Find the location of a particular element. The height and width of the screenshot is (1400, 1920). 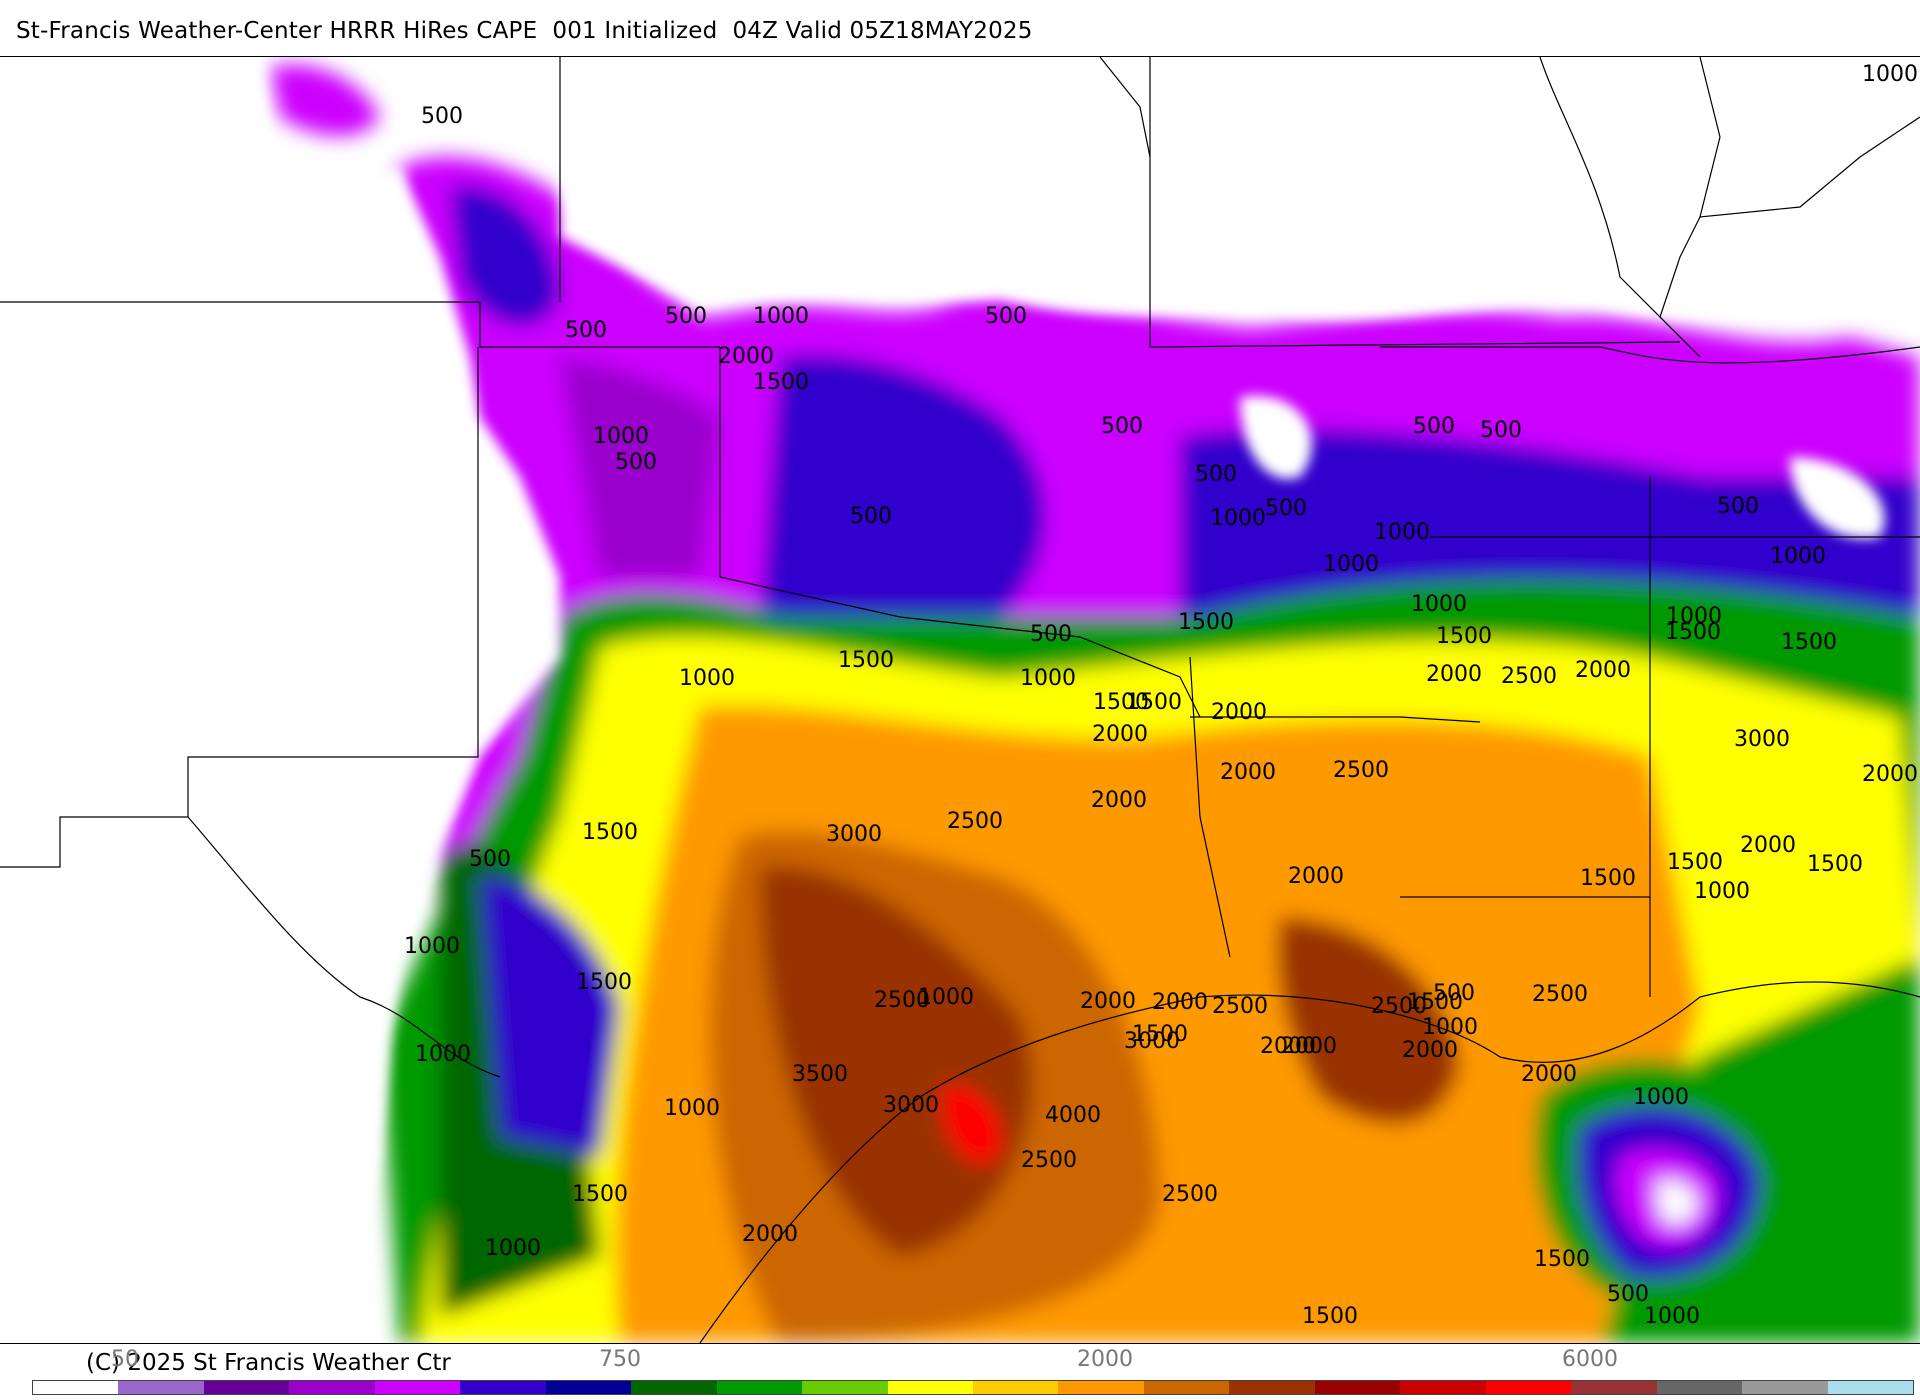

colorbar is located at coordinates (973, 1387).